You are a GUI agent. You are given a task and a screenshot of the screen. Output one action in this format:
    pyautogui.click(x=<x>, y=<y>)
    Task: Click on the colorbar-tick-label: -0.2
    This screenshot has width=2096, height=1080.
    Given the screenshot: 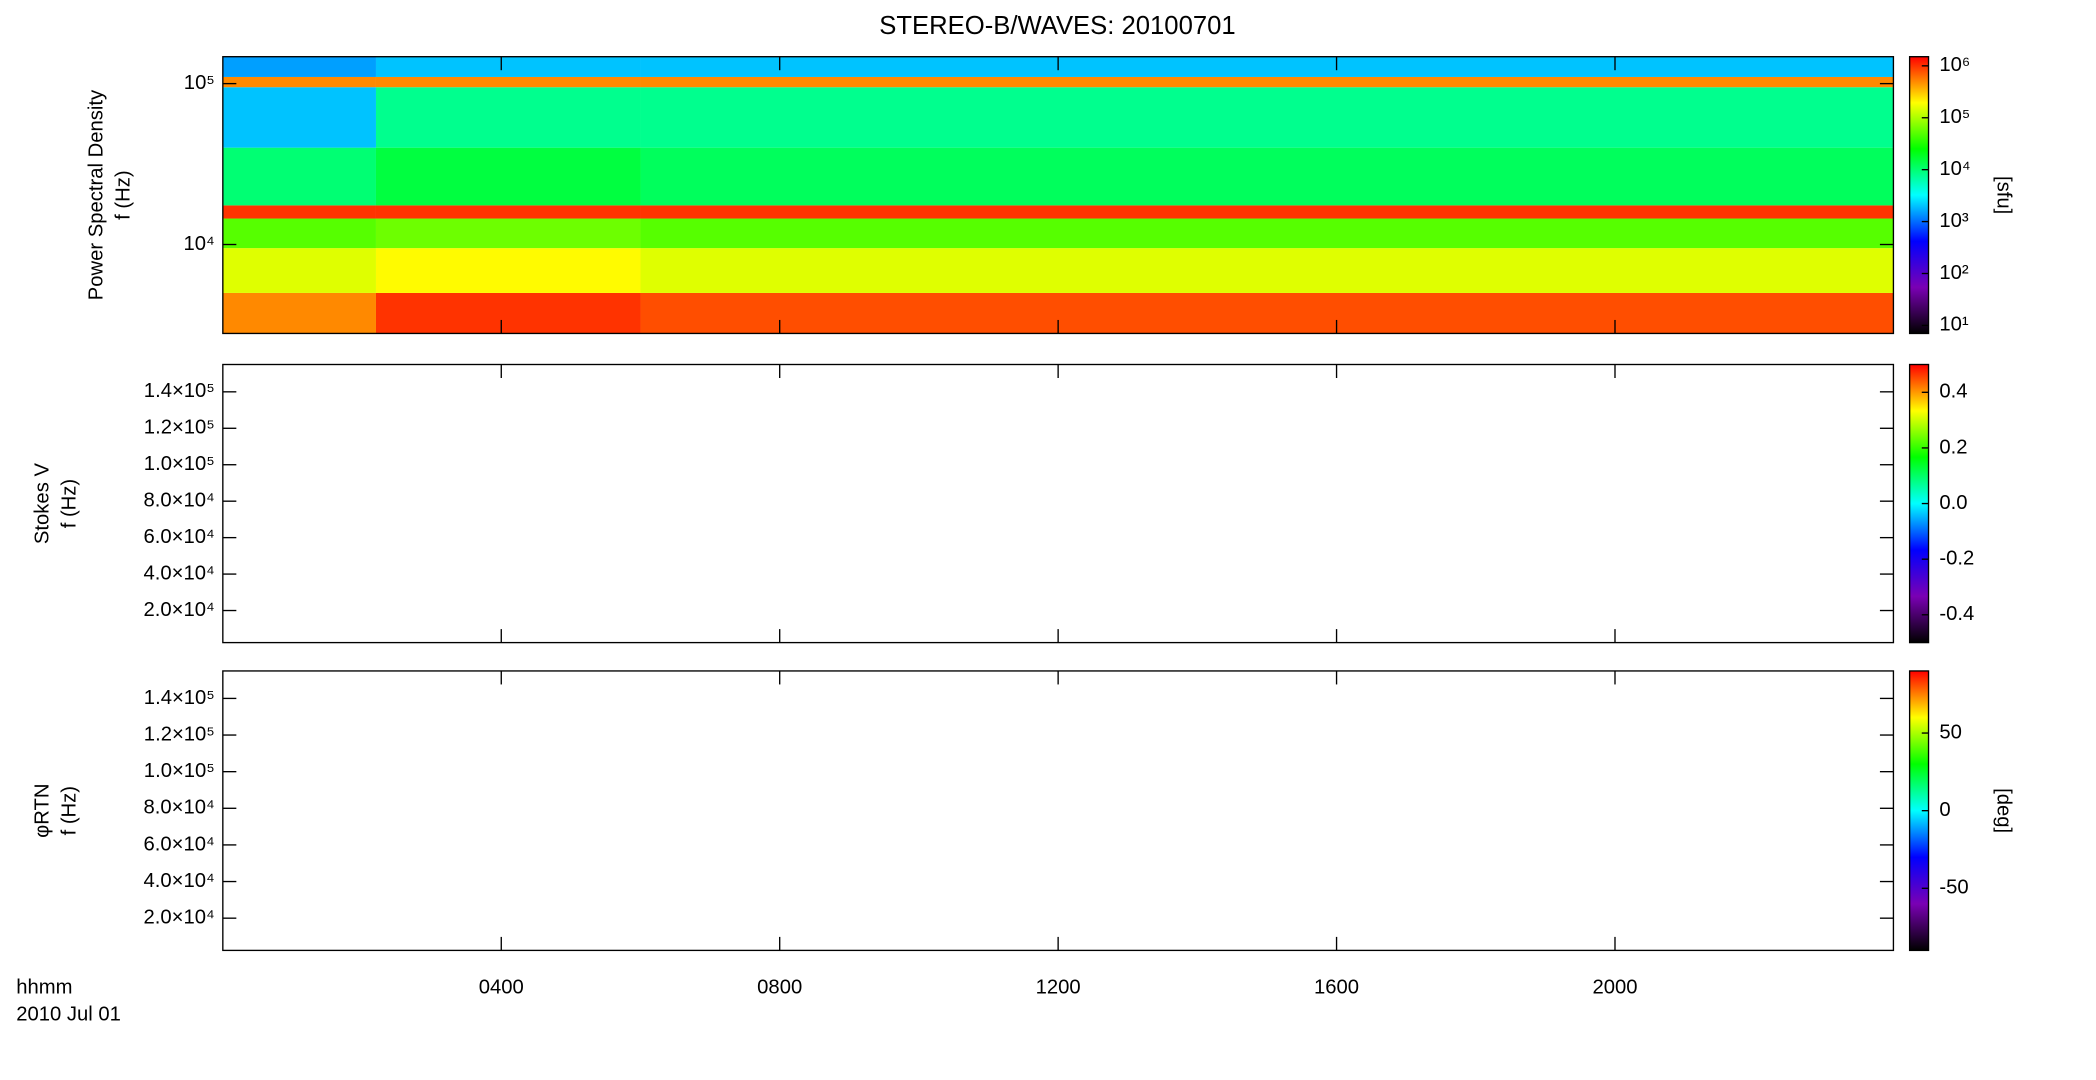 What is the action you would take?
    pyautogui.click(x=1956, y=559)
    